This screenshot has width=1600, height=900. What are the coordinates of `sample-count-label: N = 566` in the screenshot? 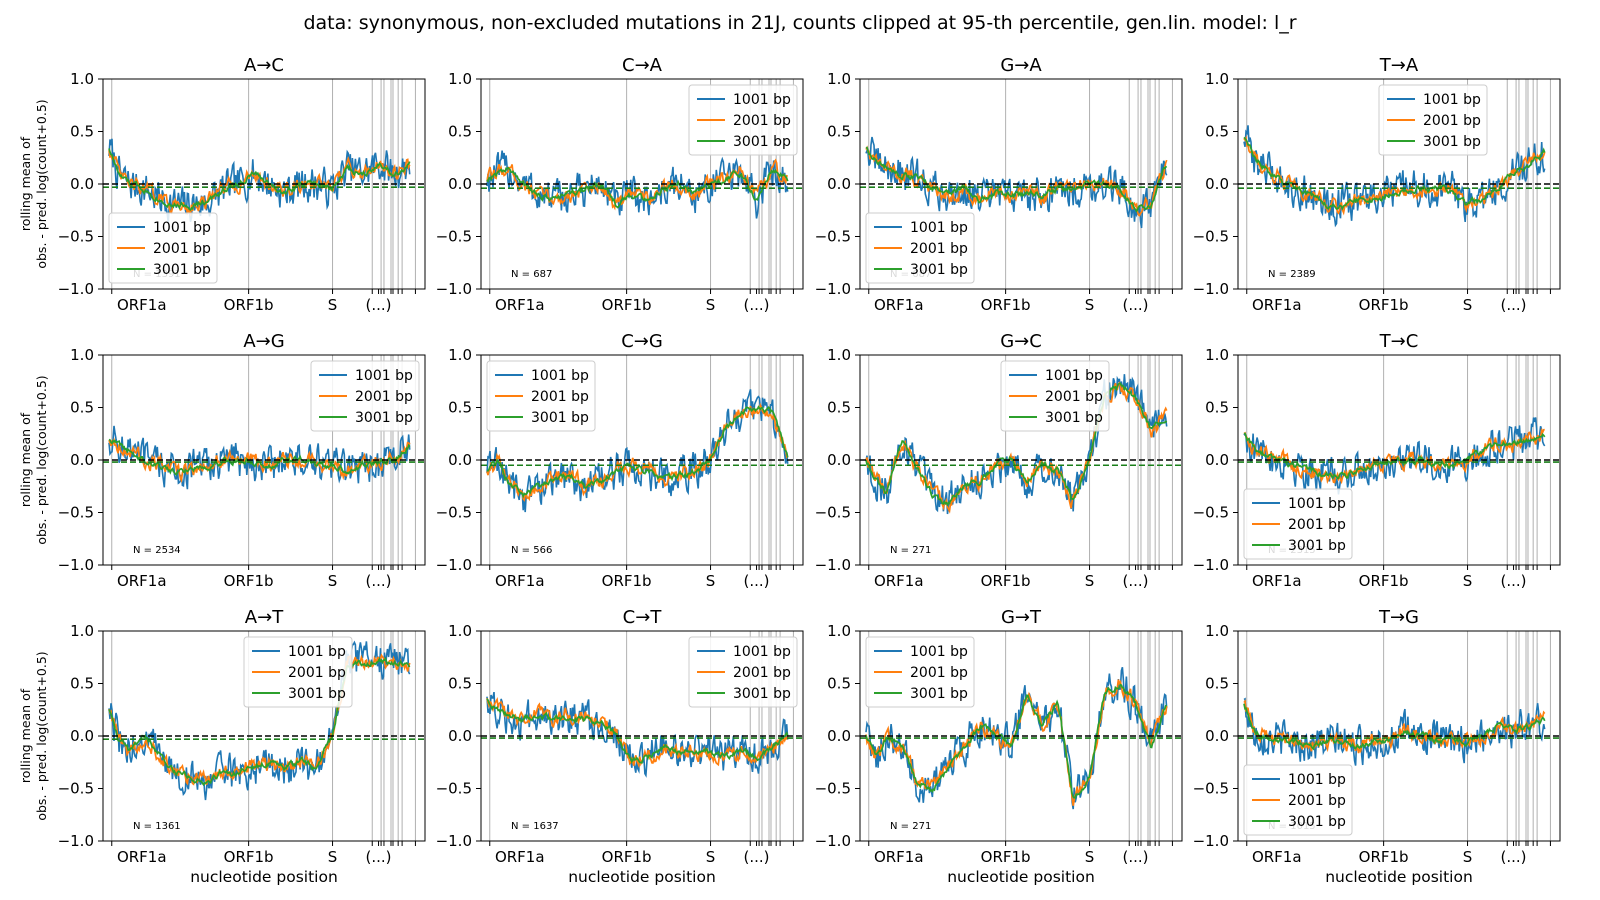 It's located at (531, 550).